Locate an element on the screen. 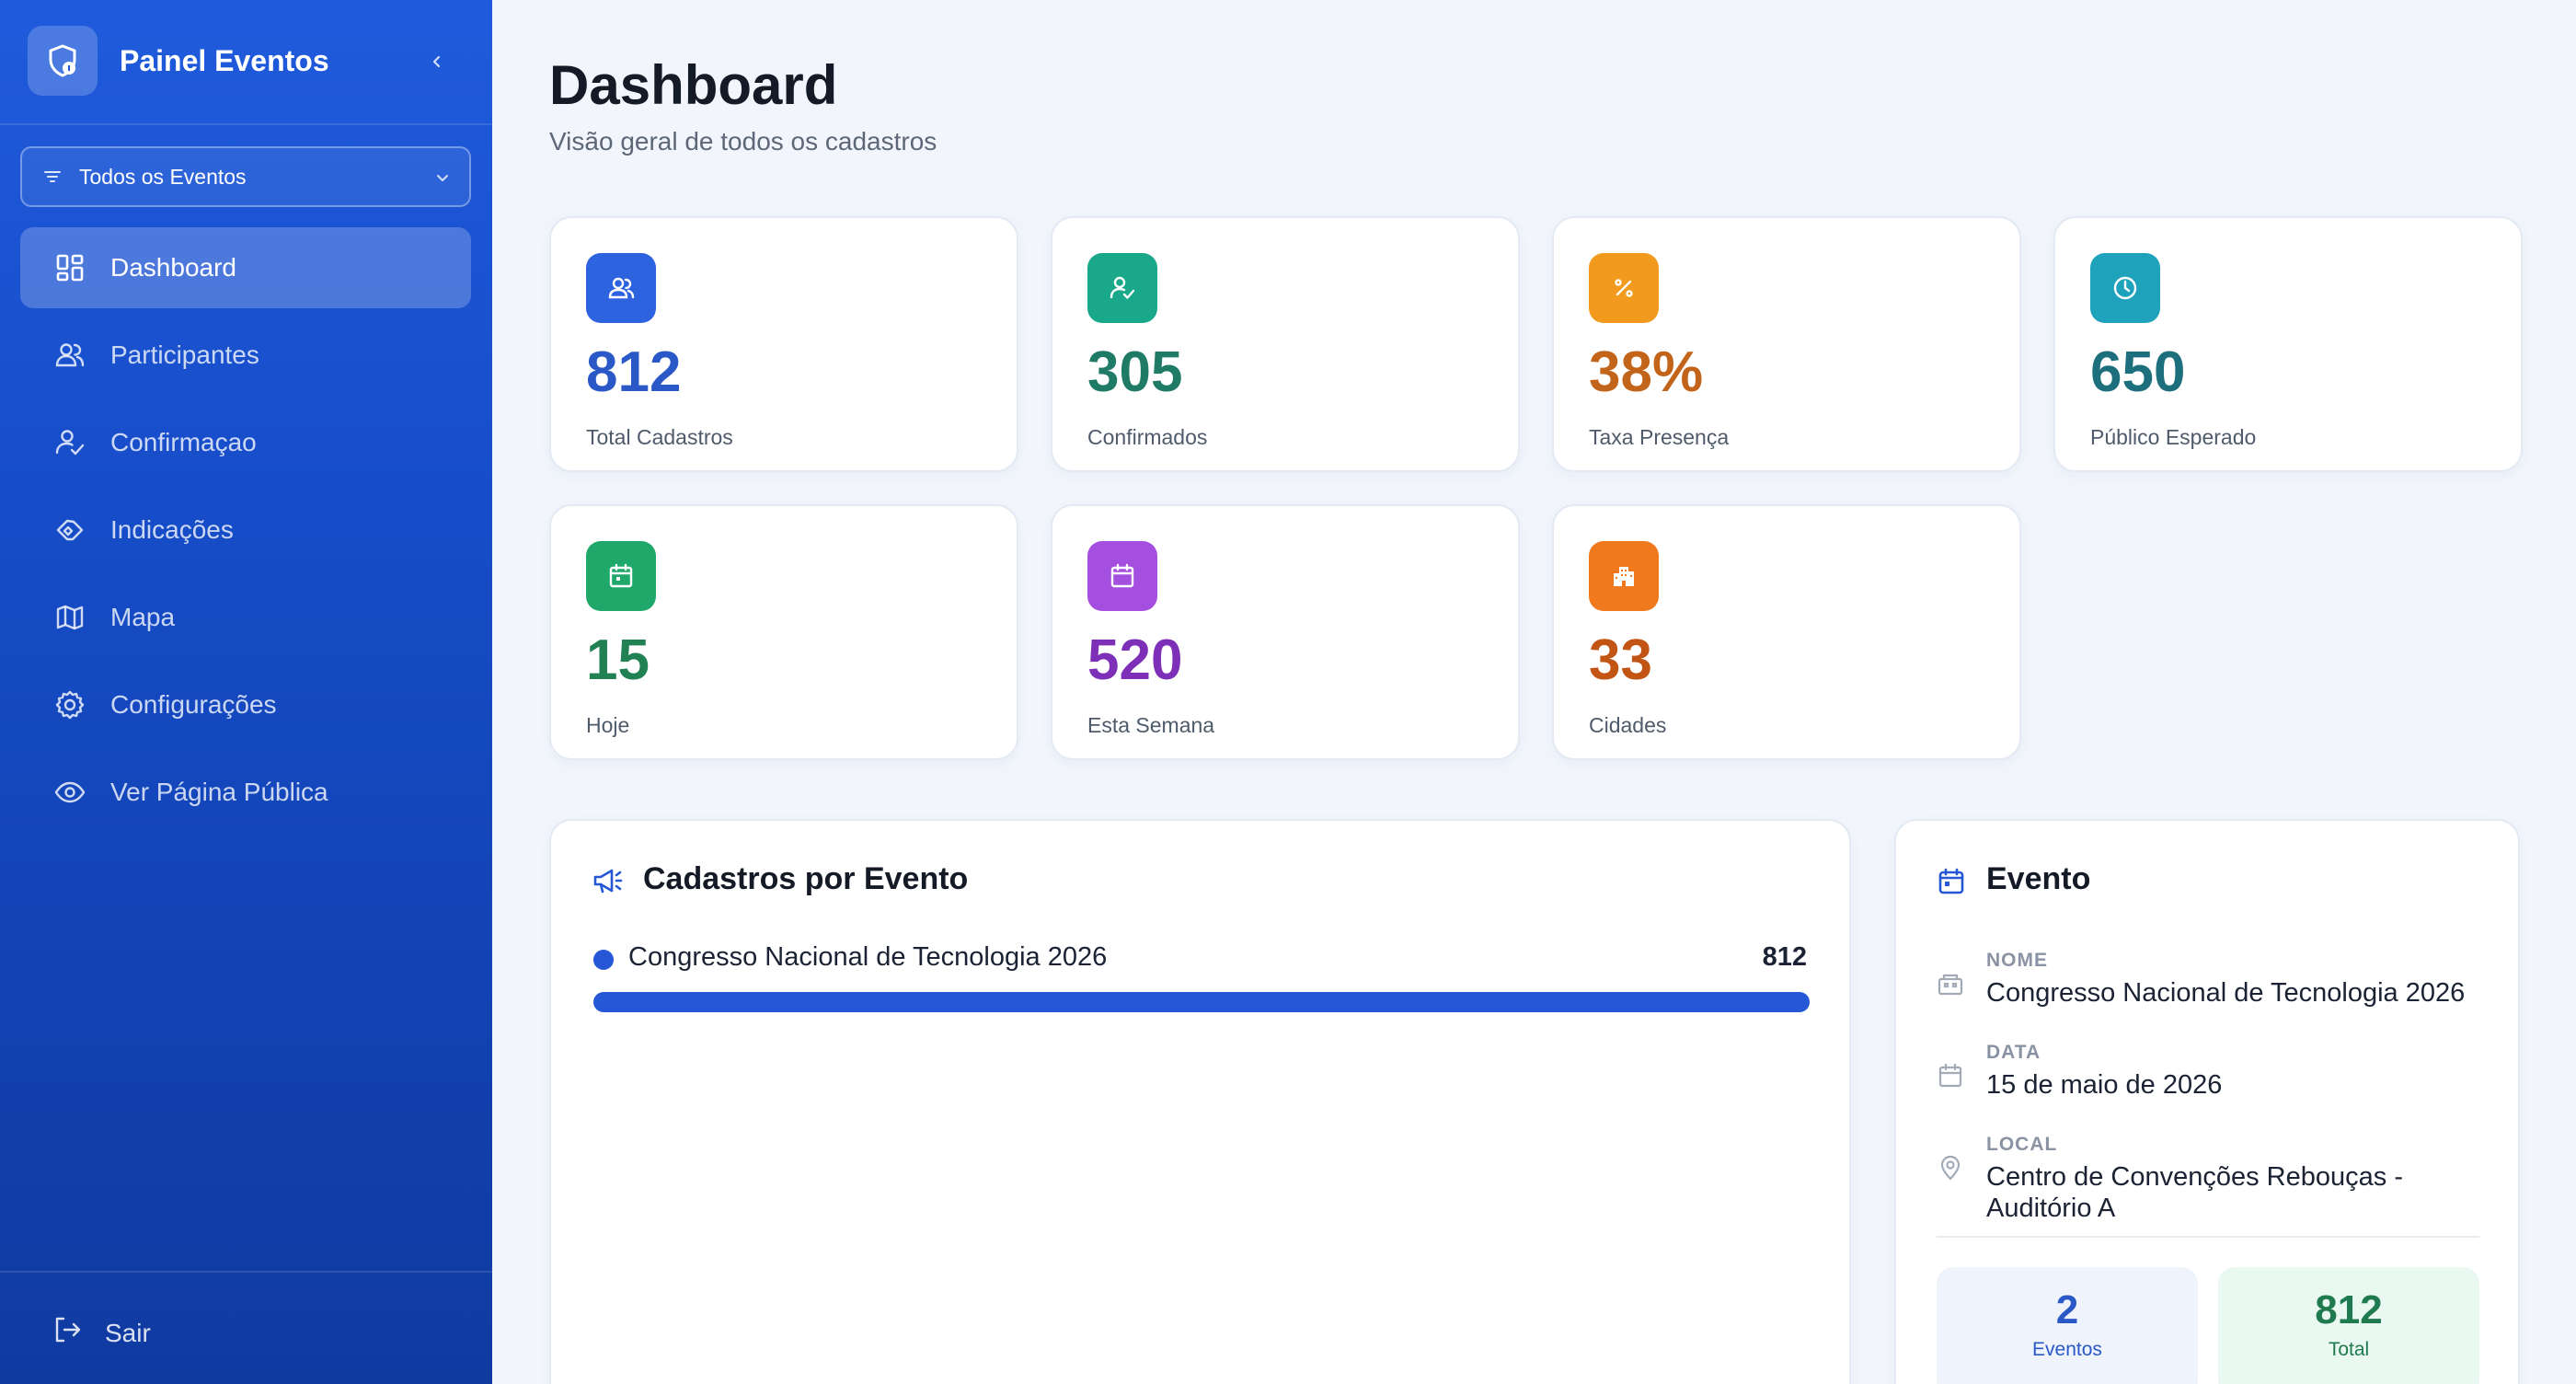 The height and width of the screenshot is (1384, 2576). sidebar-item-dashboard: Dashboard is located at coordinates (245, 267).